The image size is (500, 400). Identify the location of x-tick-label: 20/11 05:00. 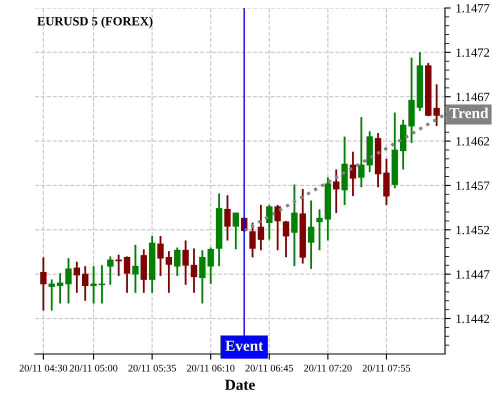
(94, 368).